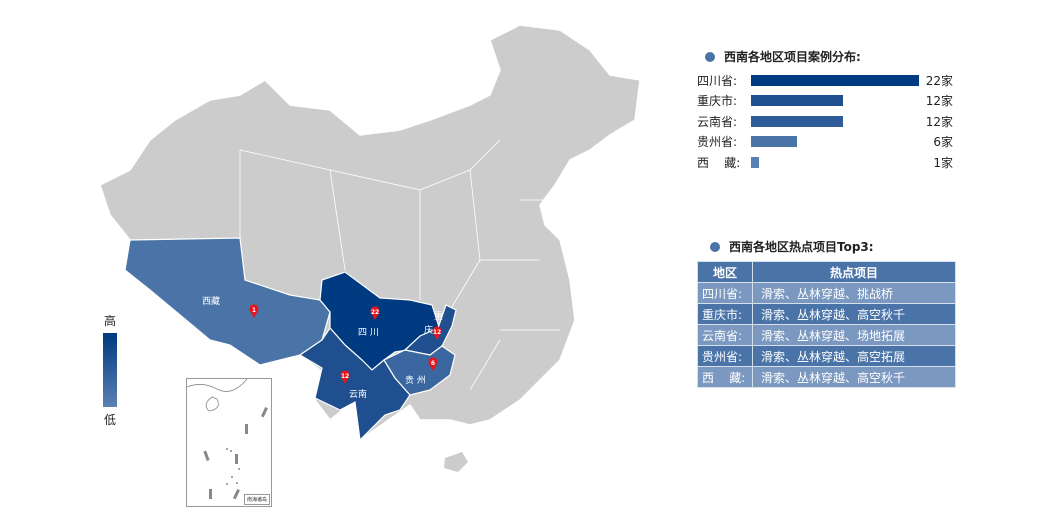 The width and height of the screenshot is (1051, 530). I want to click on inset-map, so click(227, 439).